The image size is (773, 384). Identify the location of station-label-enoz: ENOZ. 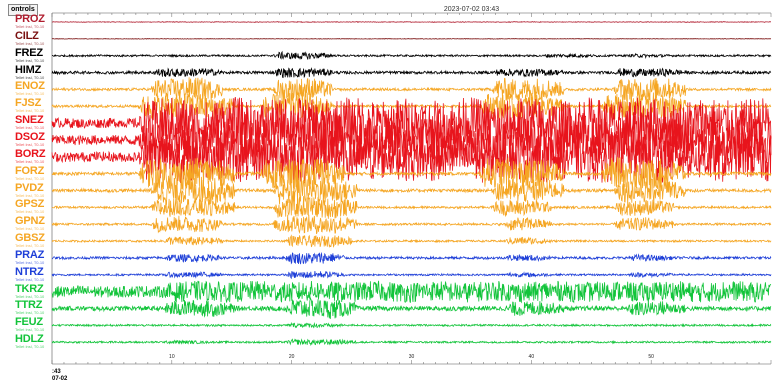
(30, 86).